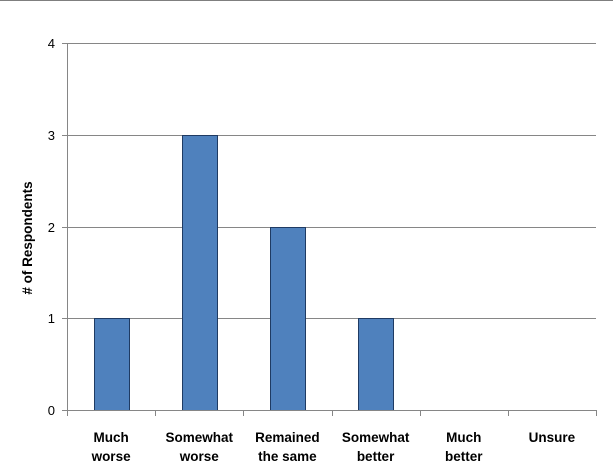 The width and height of the screenshot is (613, 475). I want to click on x-category-label: Remained the same, so click(287, 447).